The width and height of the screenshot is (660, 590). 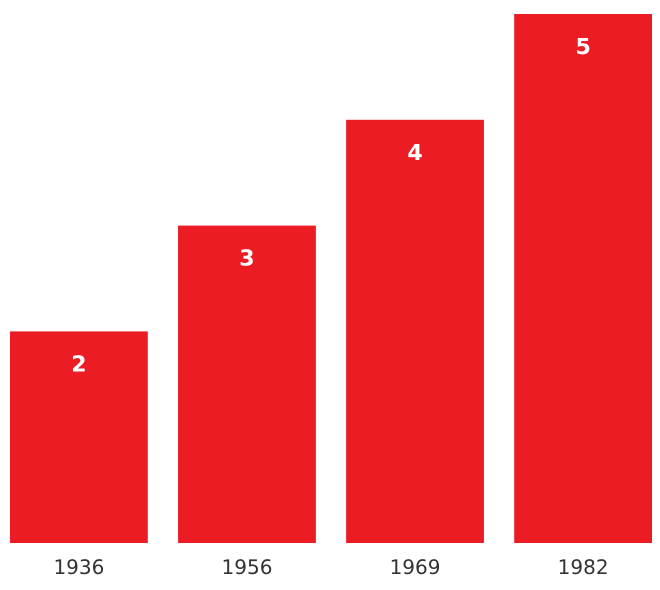 I want to click on x-tick-label: 1969, so click(x=415, y=567).